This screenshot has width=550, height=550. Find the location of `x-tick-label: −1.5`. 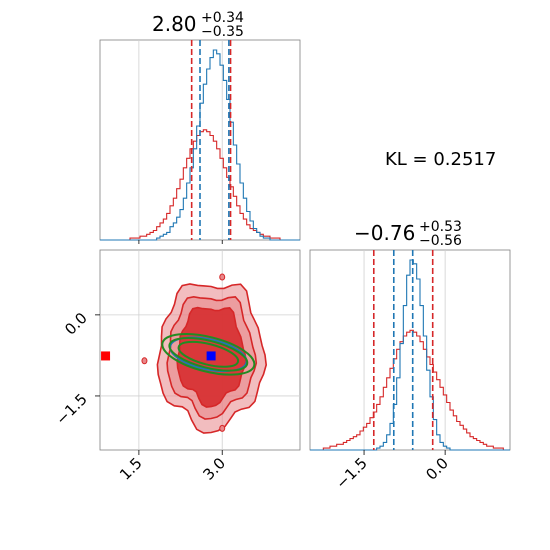

x-tick-label: −1.5 is located at coordinates (351, 473).